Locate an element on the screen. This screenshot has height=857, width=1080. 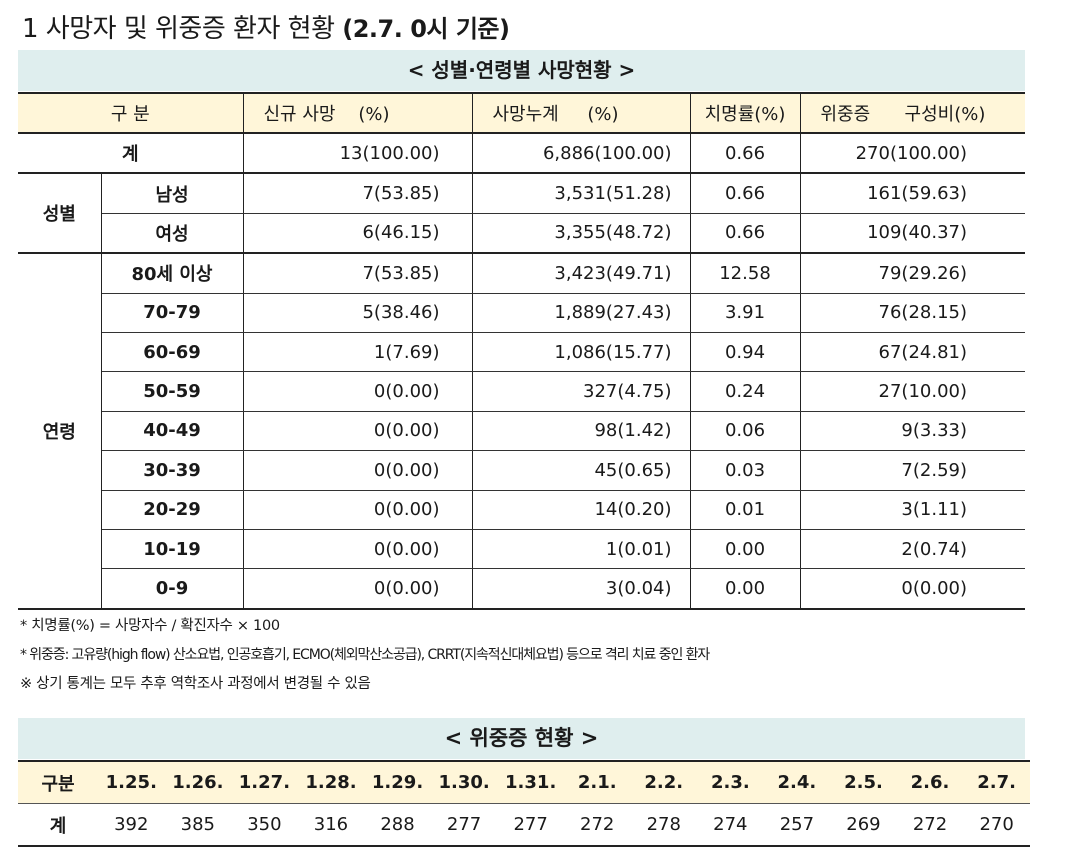
header-new-death: 신규 사망 (%) is located at coordinates (357, 113).